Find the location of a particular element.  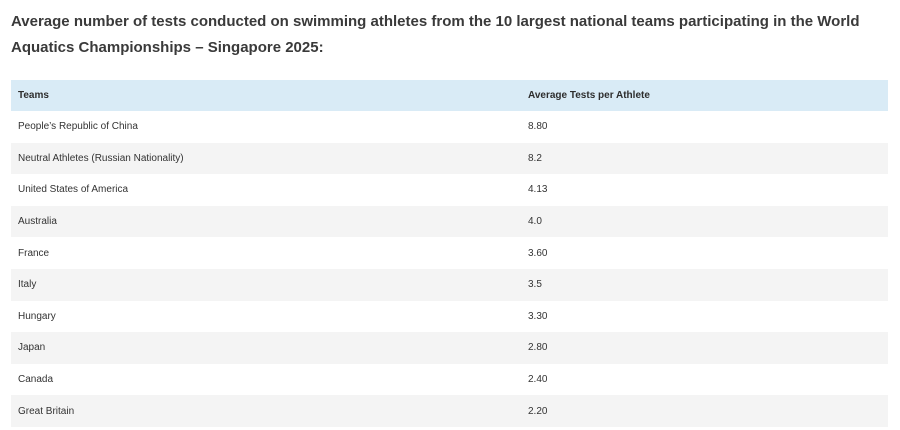

table-row: Hungary 3.30 is located at coordinates (449, 317).